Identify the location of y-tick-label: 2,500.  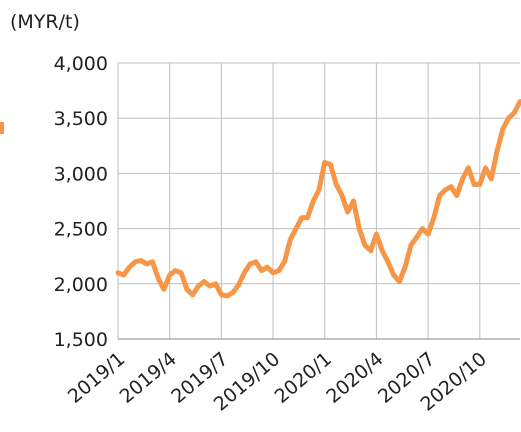
(81, 230).